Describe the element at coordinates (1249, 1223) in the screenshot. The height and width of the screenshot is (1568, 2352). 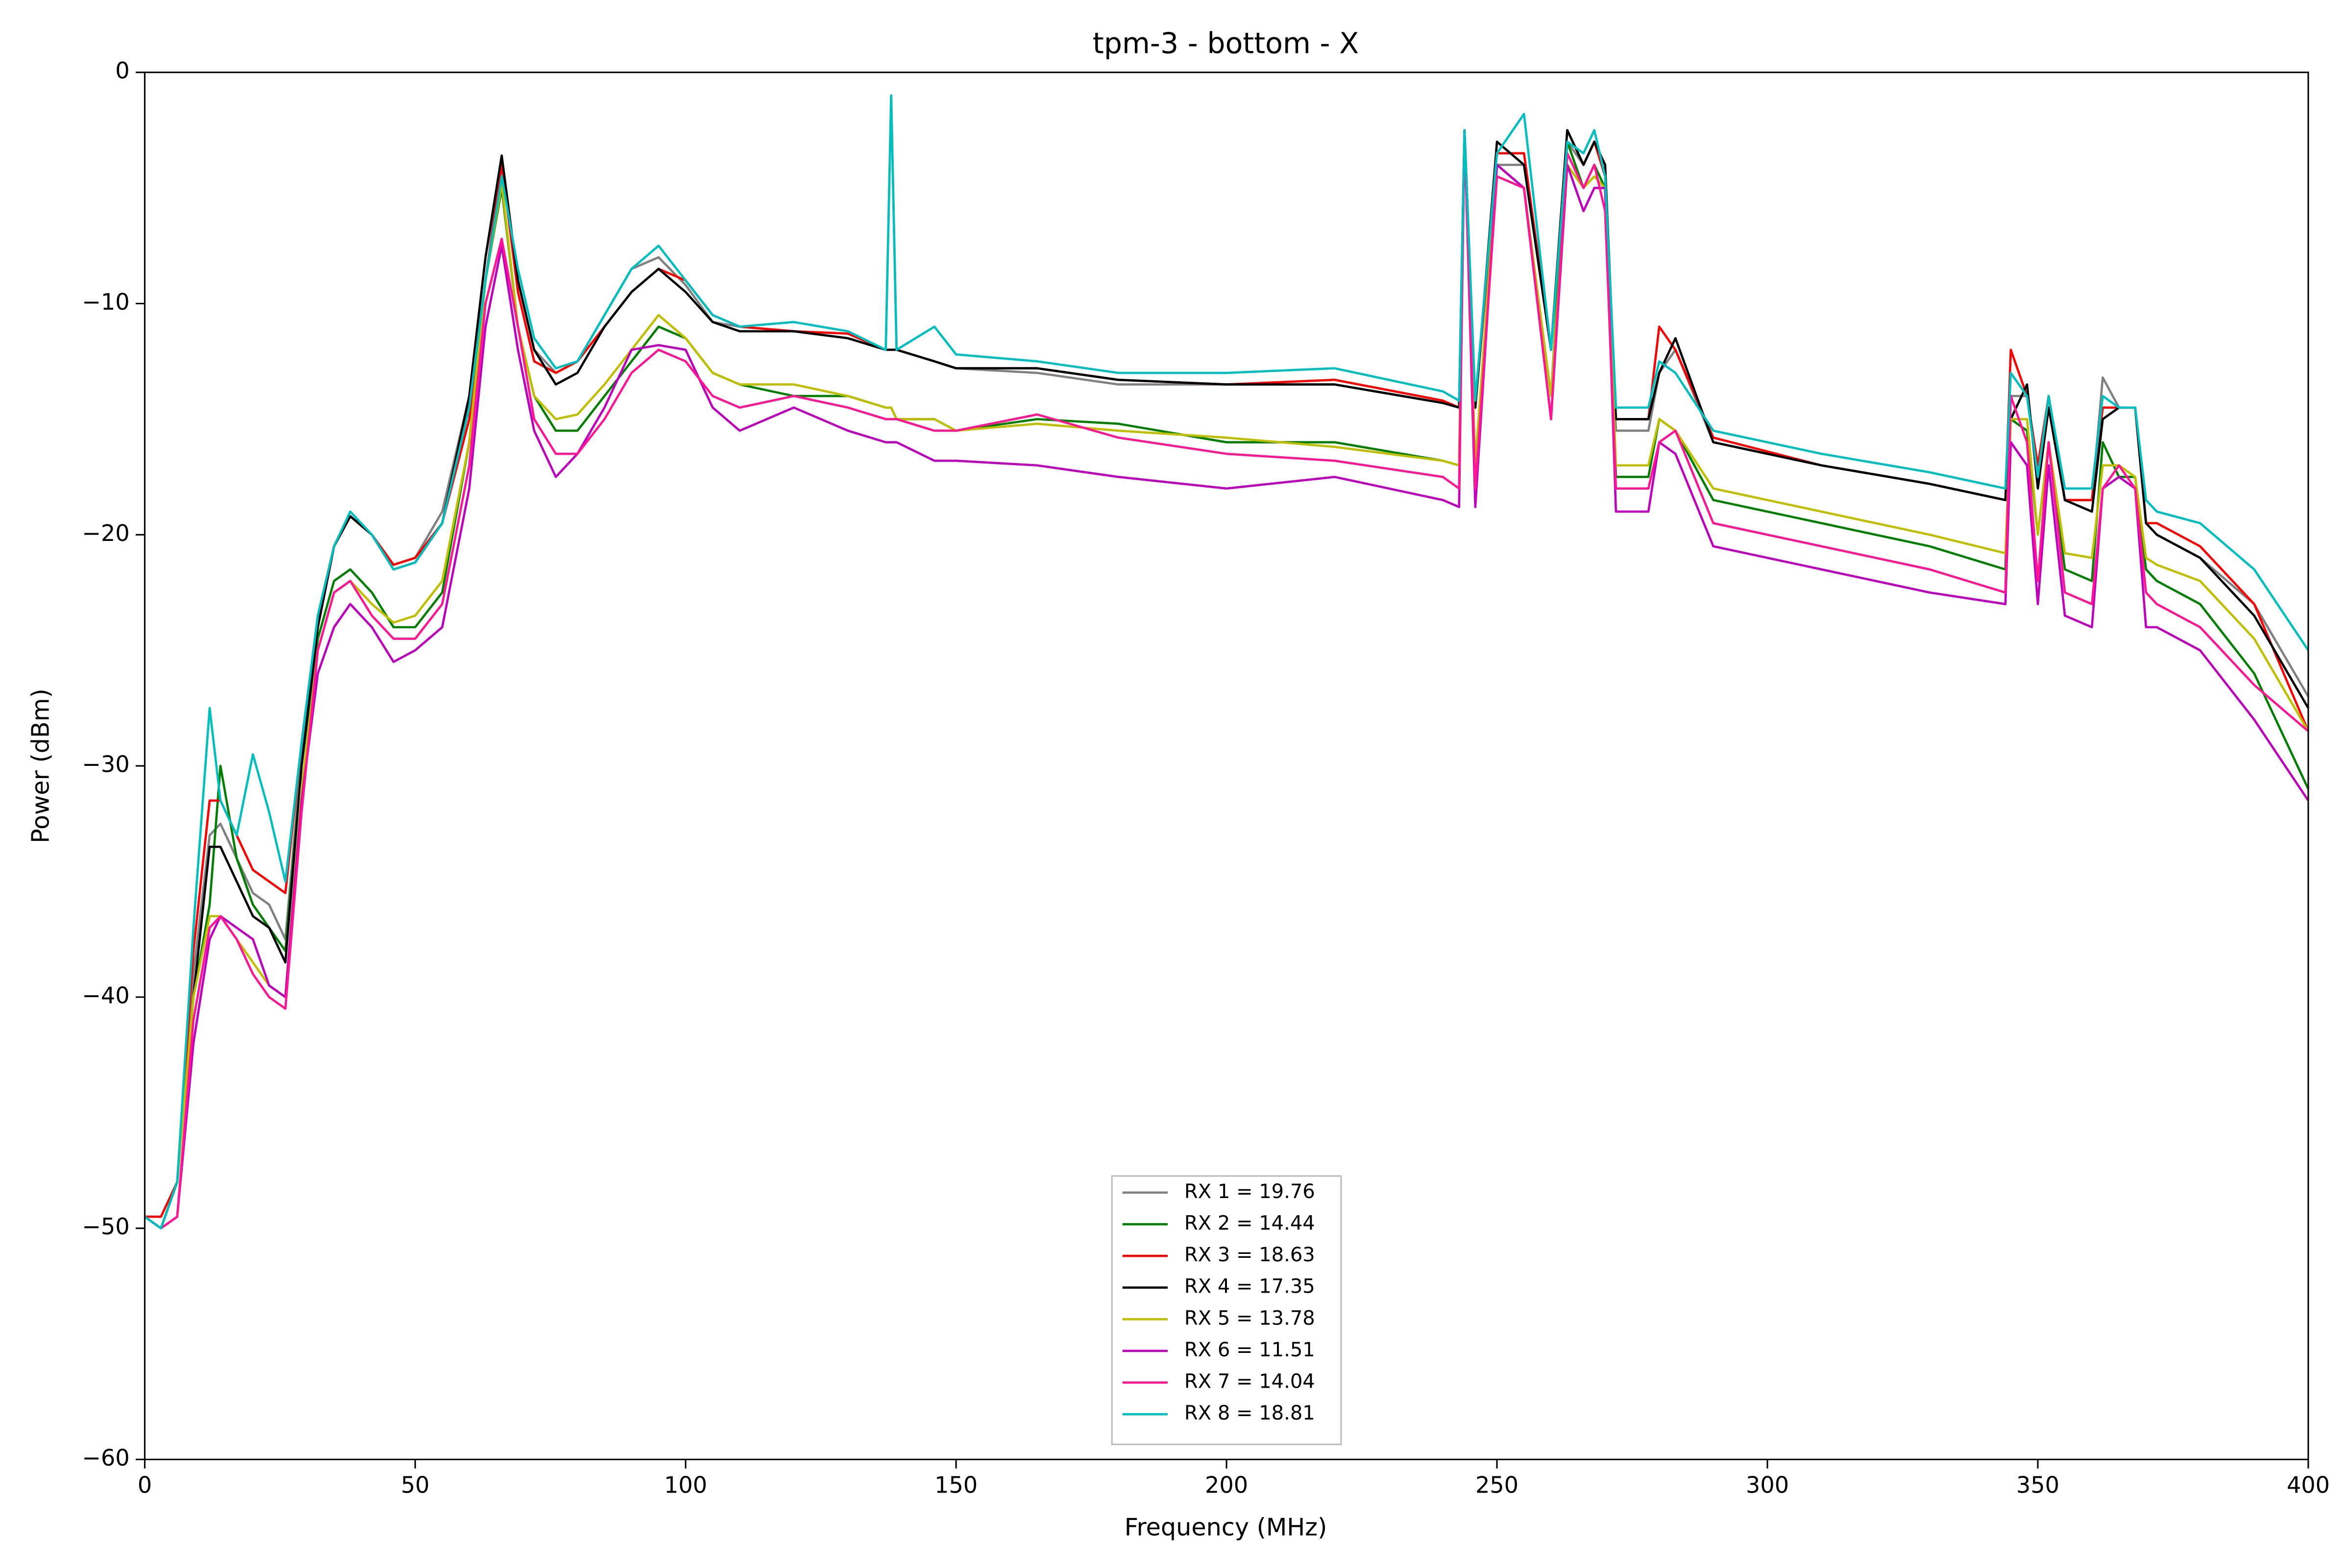
I see `legend-label: RX 2 = 14.44` at that location.